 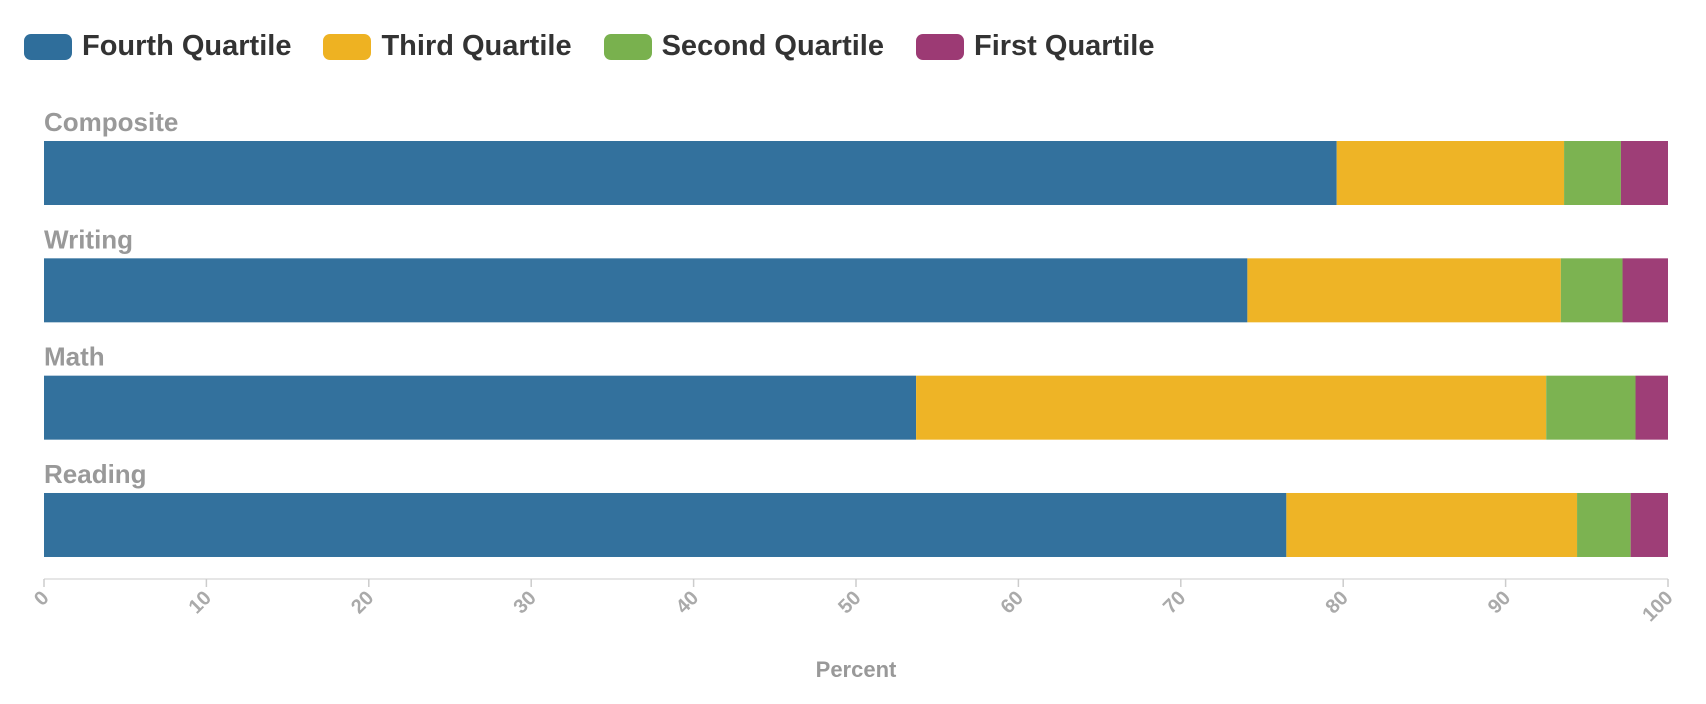 I want to click on legend-swatch-fourth-quartile, so click(x=48, y=46).